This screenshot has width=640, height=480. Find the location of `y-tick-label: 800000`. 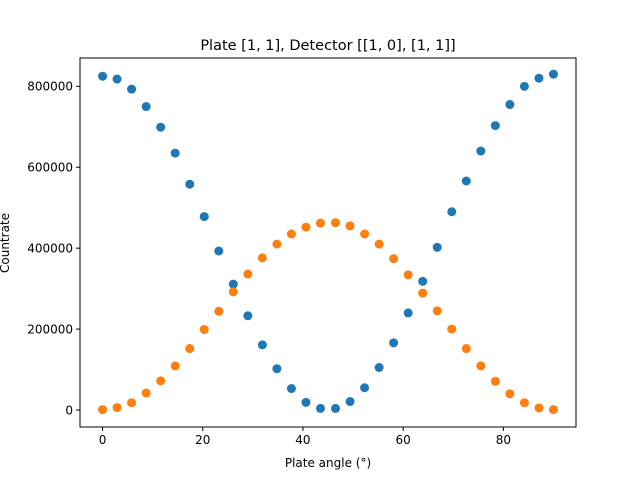

y-tick-label: 800000 is located at coordinates (50, 87).